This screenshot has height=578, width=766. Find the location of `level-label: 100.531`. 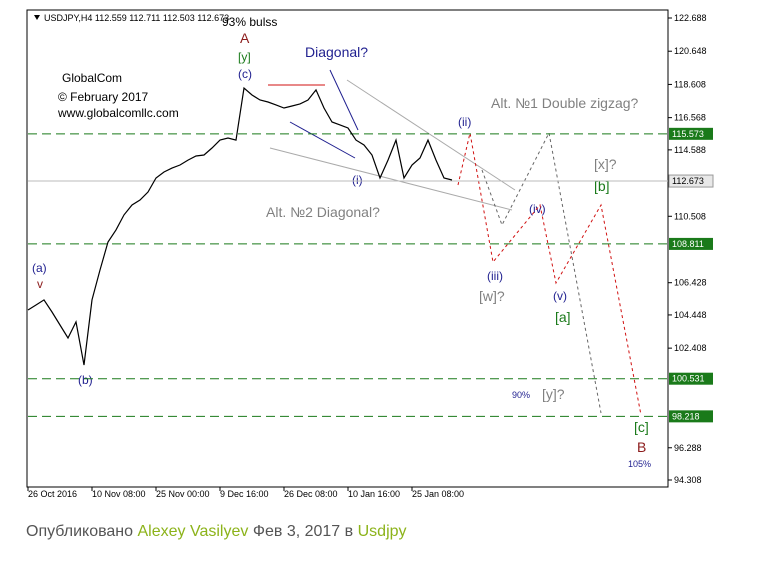

level-label: 100.531 is located at coordinates (688, 379).